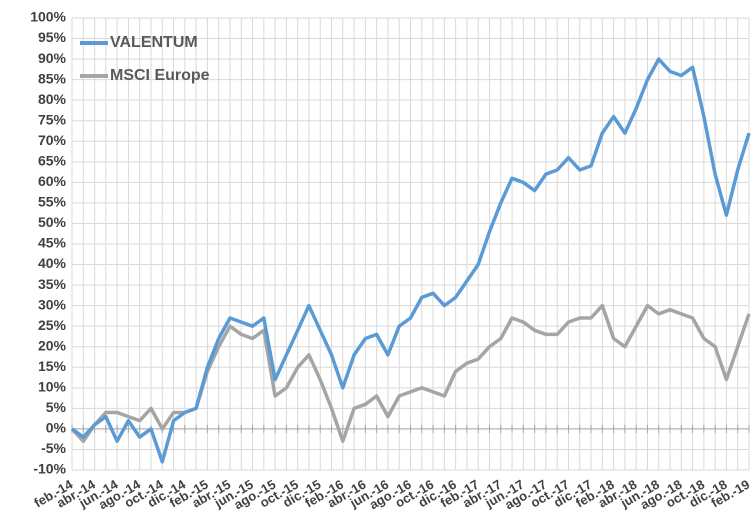 Image resolution: width=751 pixels, height=522 pixels. Describe the element at coordinates (52, 222) in the screenshot. I see `y-tick-label: 50%` at that location.